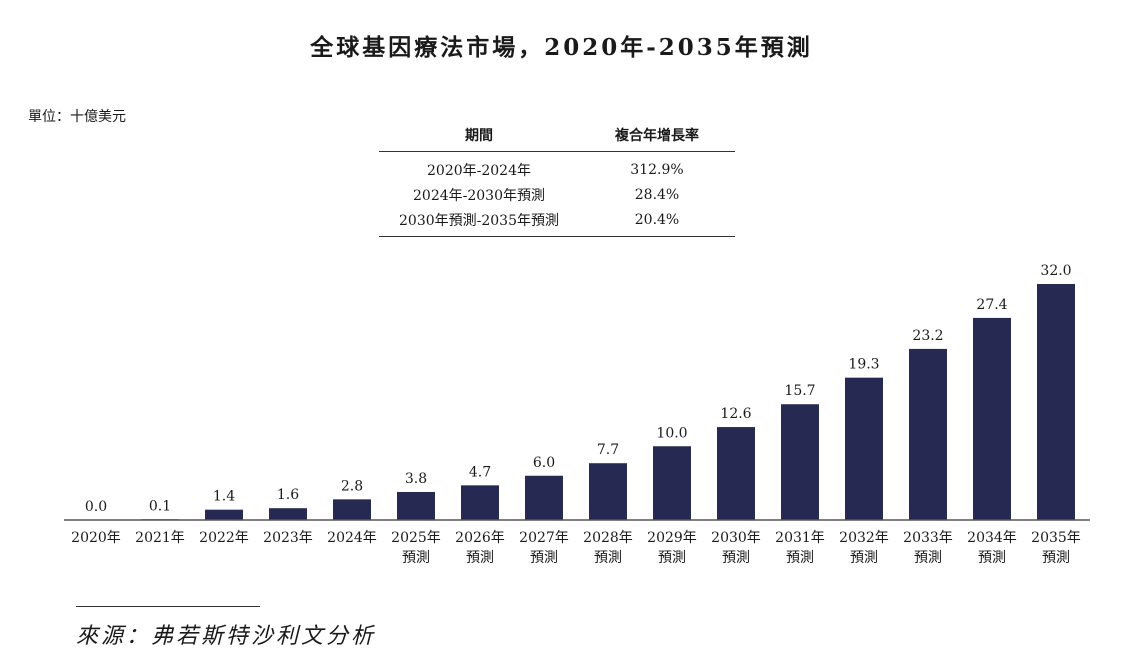 The width and height of the screenshot is (1123, 668). Describe the element at coordinates (224, 497) in the screenshot. I see `bar-value-label: 1.4` at that location.